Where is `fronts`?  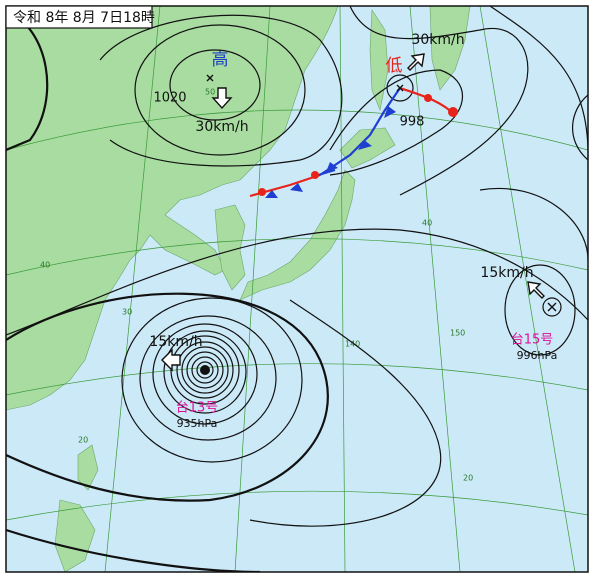 fronts is located at coordinates (353, 142).